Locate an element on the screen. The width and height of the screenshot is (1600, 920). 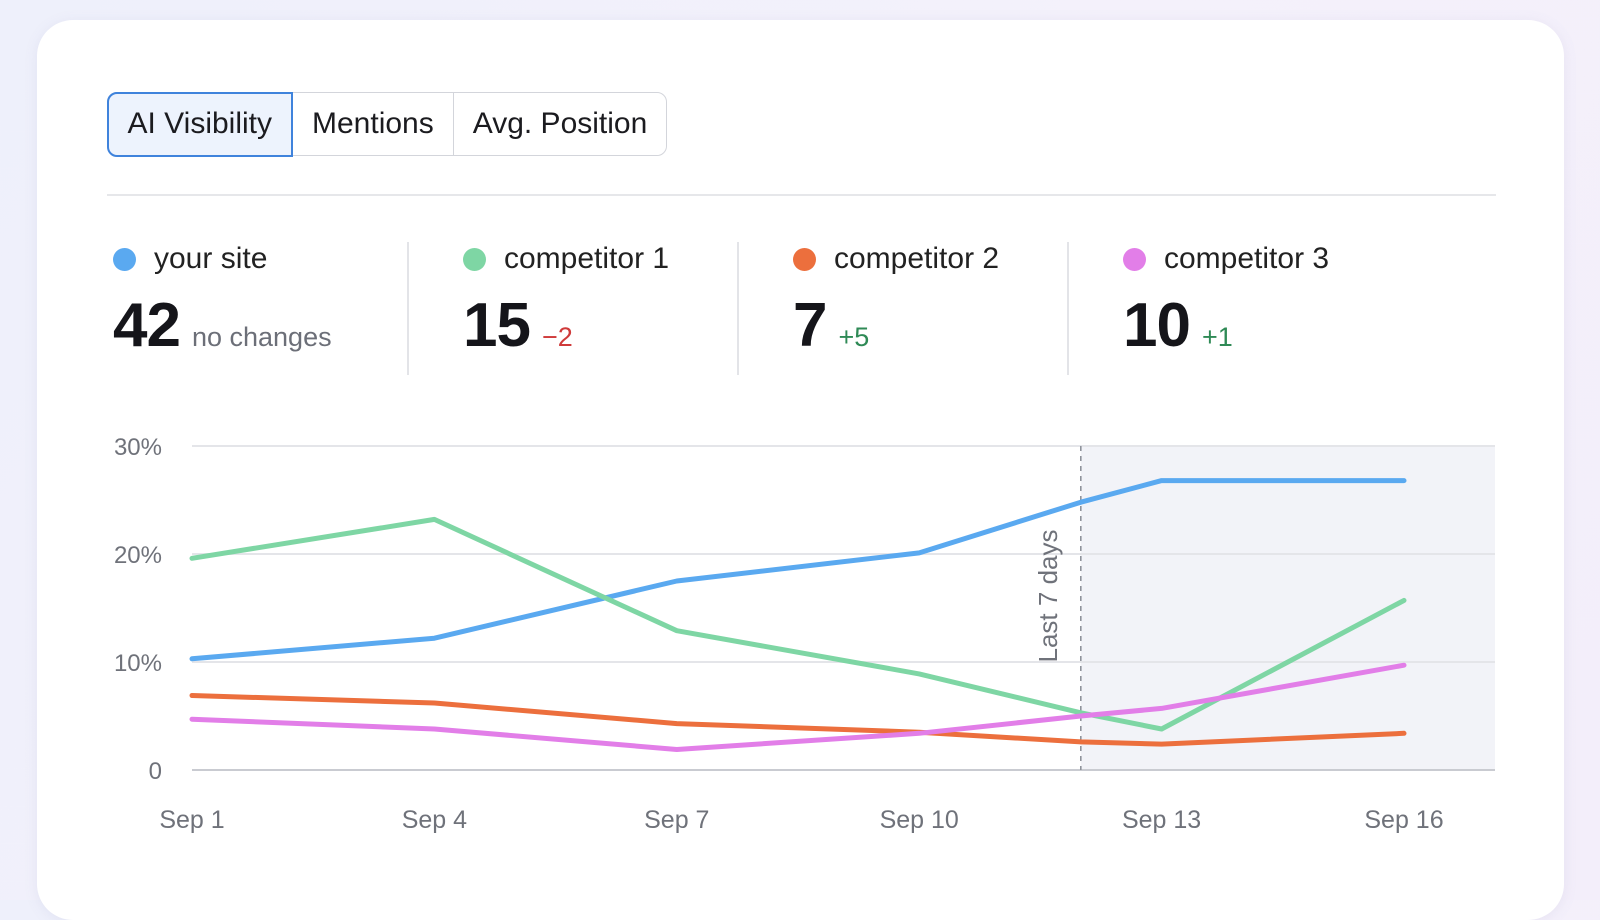
x-tick-label: Sep 13 is located at coordinates (1161, 820).